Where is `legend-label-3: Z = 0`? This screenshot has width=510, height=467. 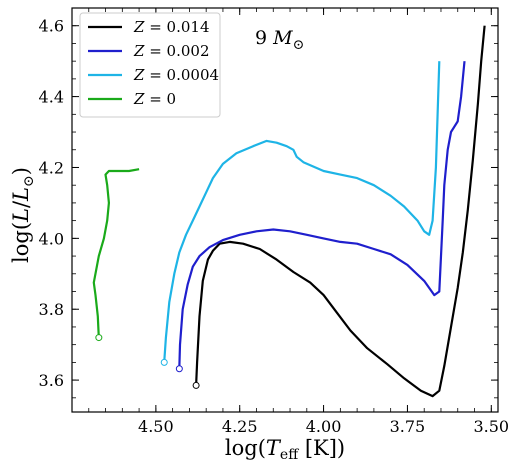 legend-label-3: Z = 0 is located at coordinates (154, 99).